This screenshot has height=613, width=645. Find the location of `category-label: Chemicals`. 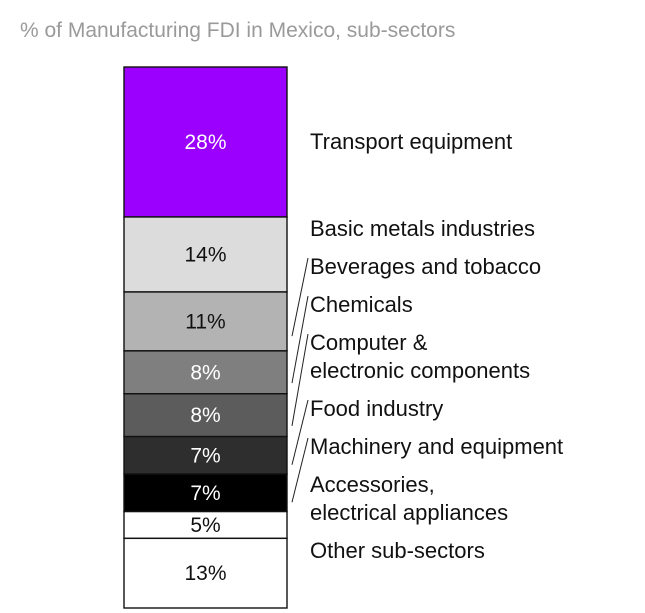

category-label: Chemicals is located at coordinates (361, 304).